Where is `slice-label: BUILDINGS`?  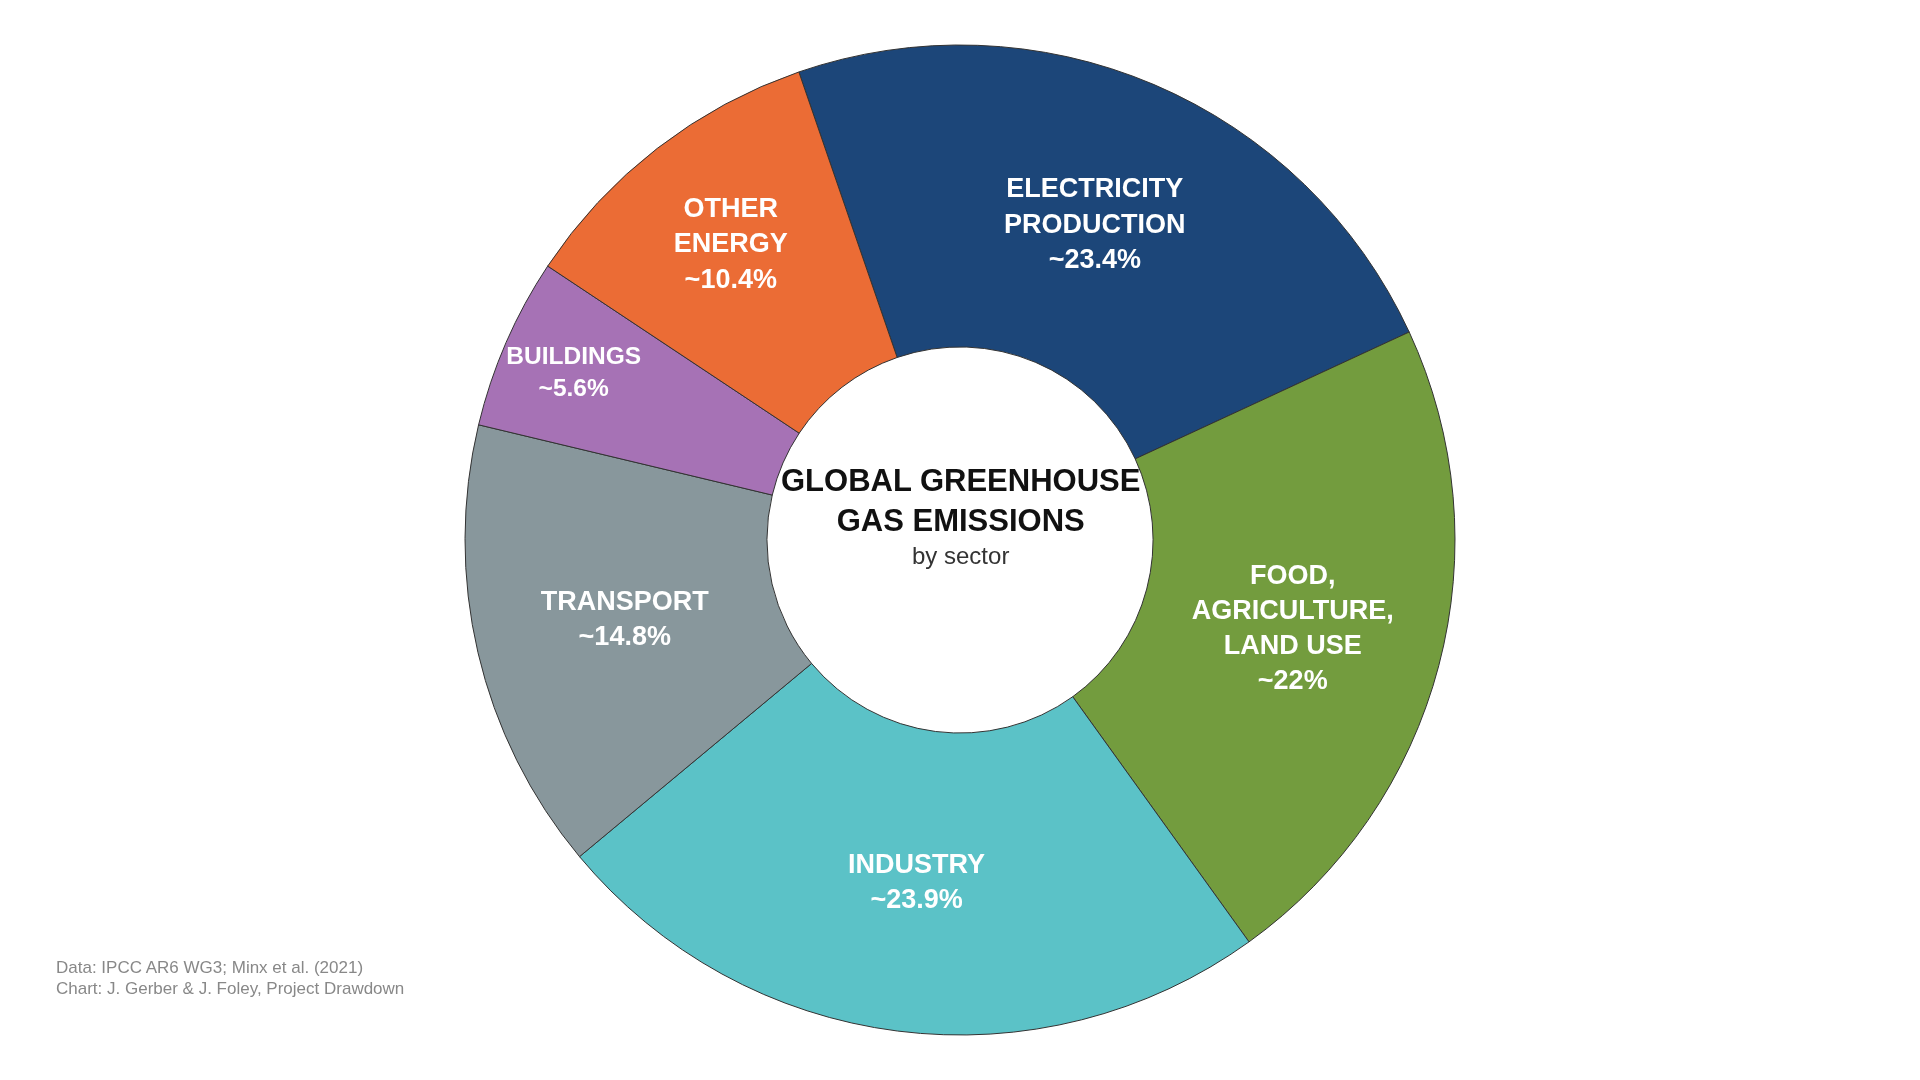 slice-label: BUILDINGS is located at coordinates (574, 356).